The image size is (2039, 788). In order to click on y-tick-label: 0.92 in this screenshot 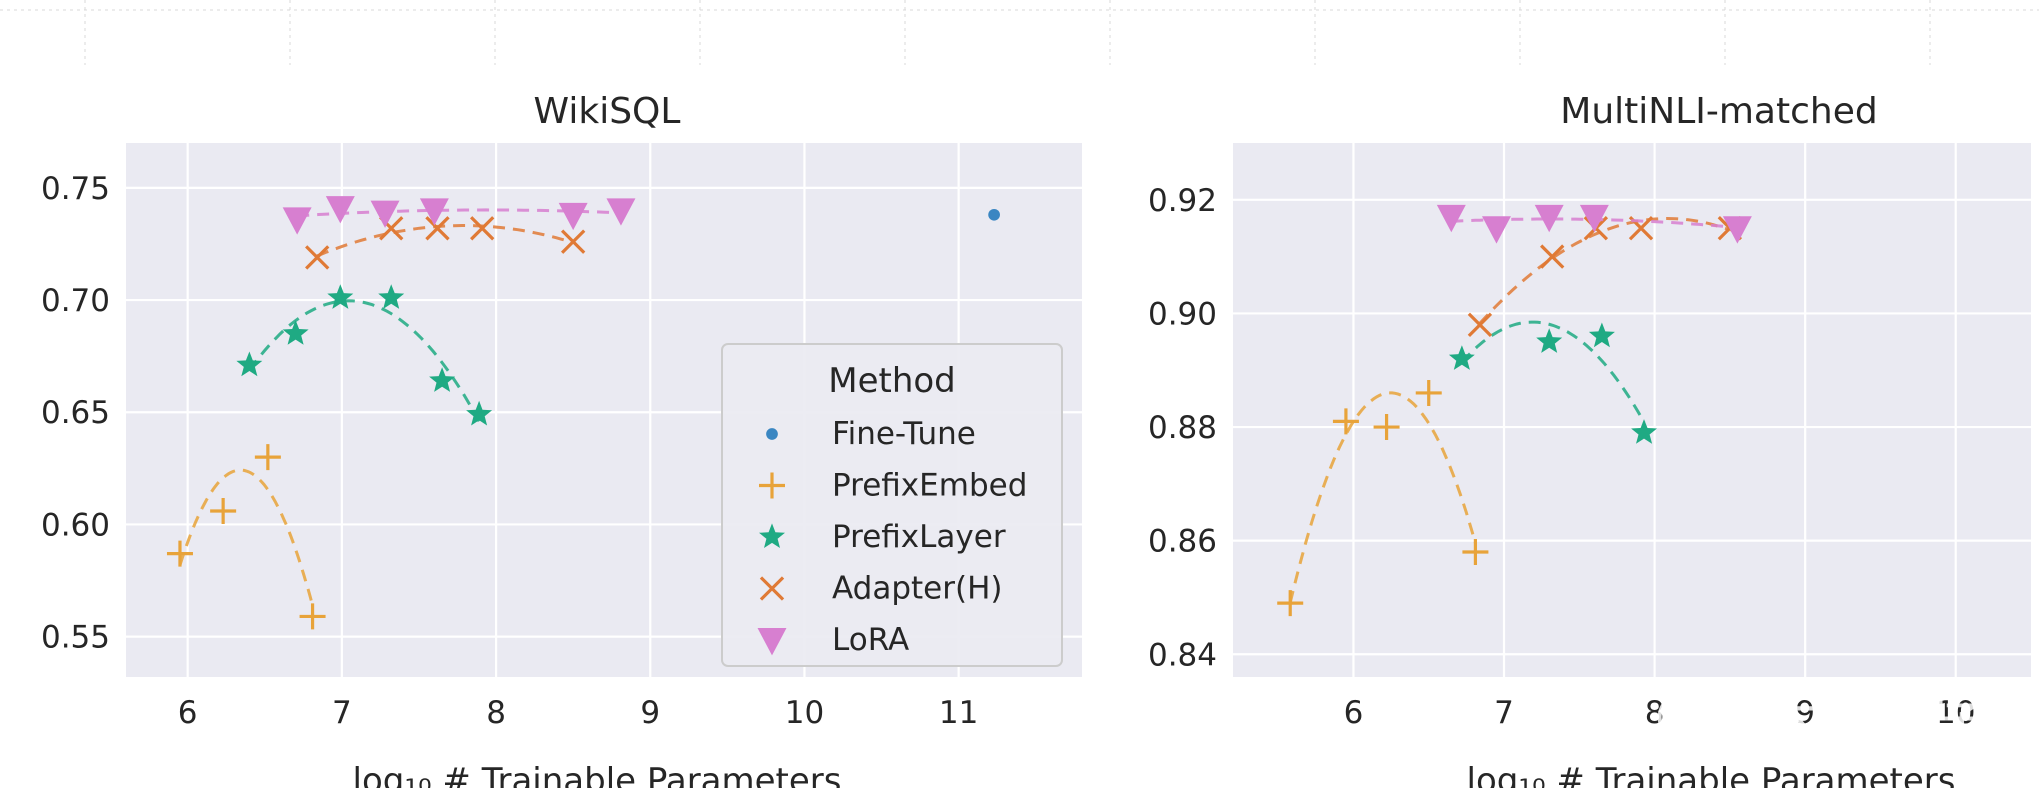, I will do `click(1182, 201)`.